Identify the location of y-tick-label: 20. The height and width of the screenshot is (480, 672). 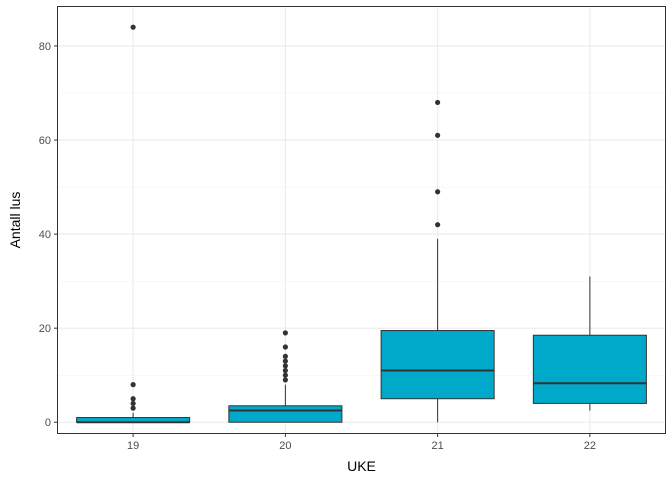
(45, 329).